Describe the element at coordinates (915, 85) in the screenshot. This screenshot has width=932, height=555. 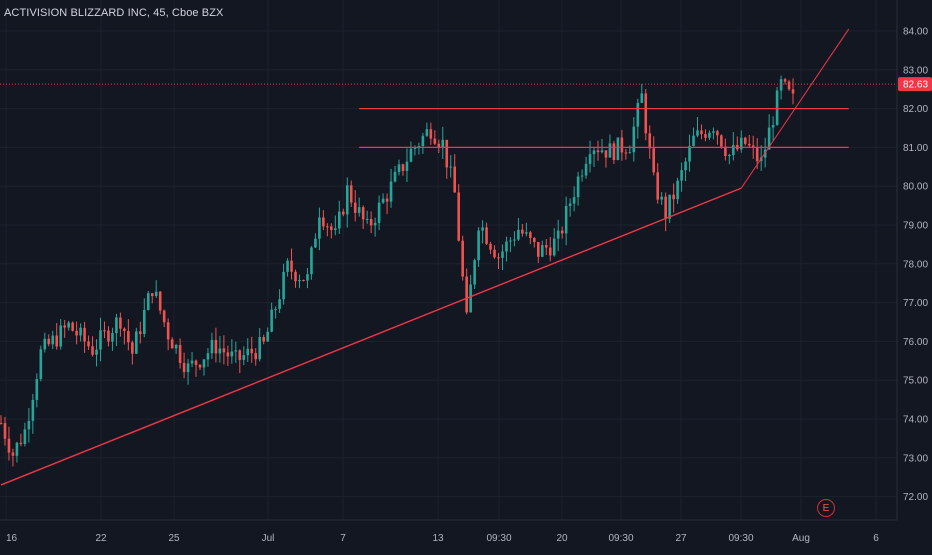
I see `last-price-label: 82.63` at that location.